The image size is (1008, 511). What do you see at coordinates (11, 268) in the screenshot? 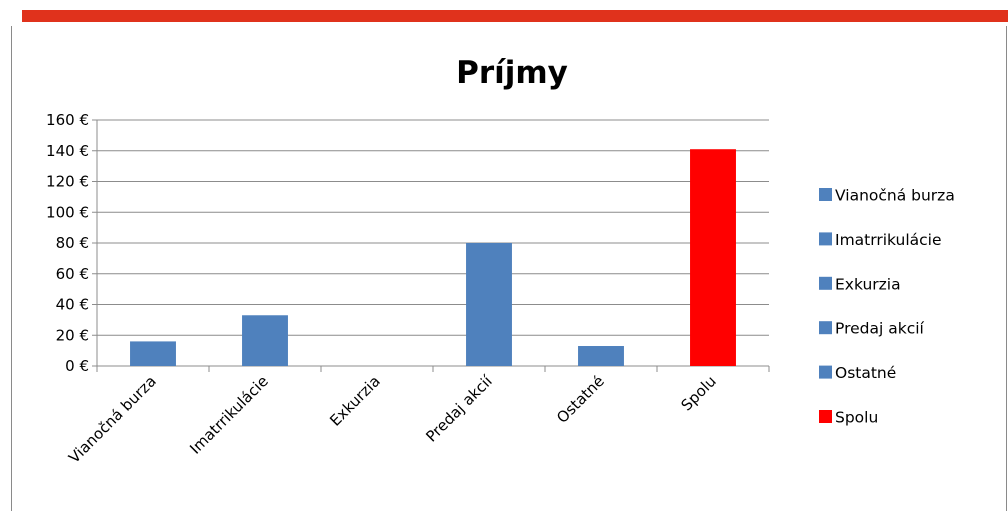
I see `left-border` at bounding box center [11, 268].